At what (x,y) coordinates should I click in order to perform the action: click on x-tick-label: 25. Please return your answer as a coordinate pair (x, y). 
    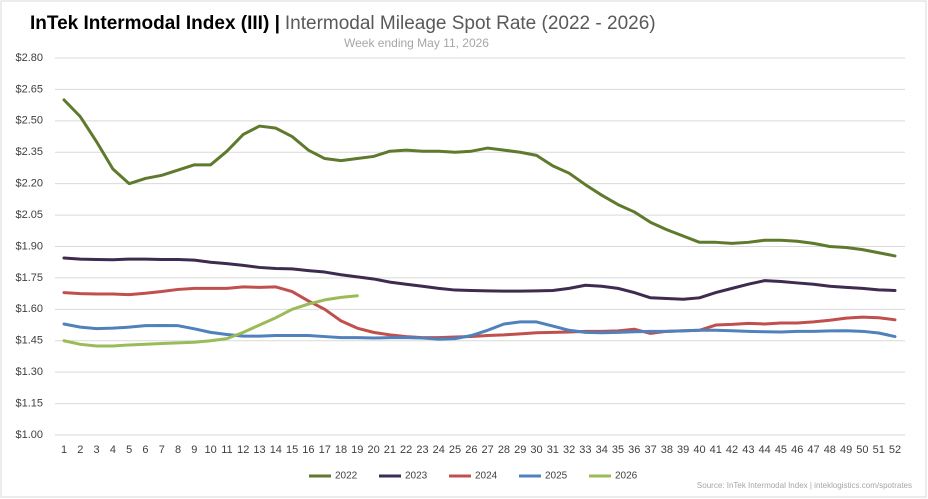
    Looking at the image, I should click on (455, 450).